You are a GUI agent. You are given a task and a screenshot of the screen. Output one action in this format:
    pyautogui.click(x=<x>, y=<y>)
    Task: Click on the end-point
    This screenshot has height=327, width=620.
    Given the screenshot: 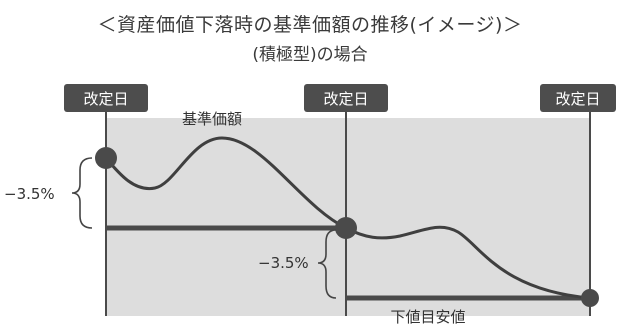 What is the action you would take?
    pyautogui.click(x=590, y=298)
    